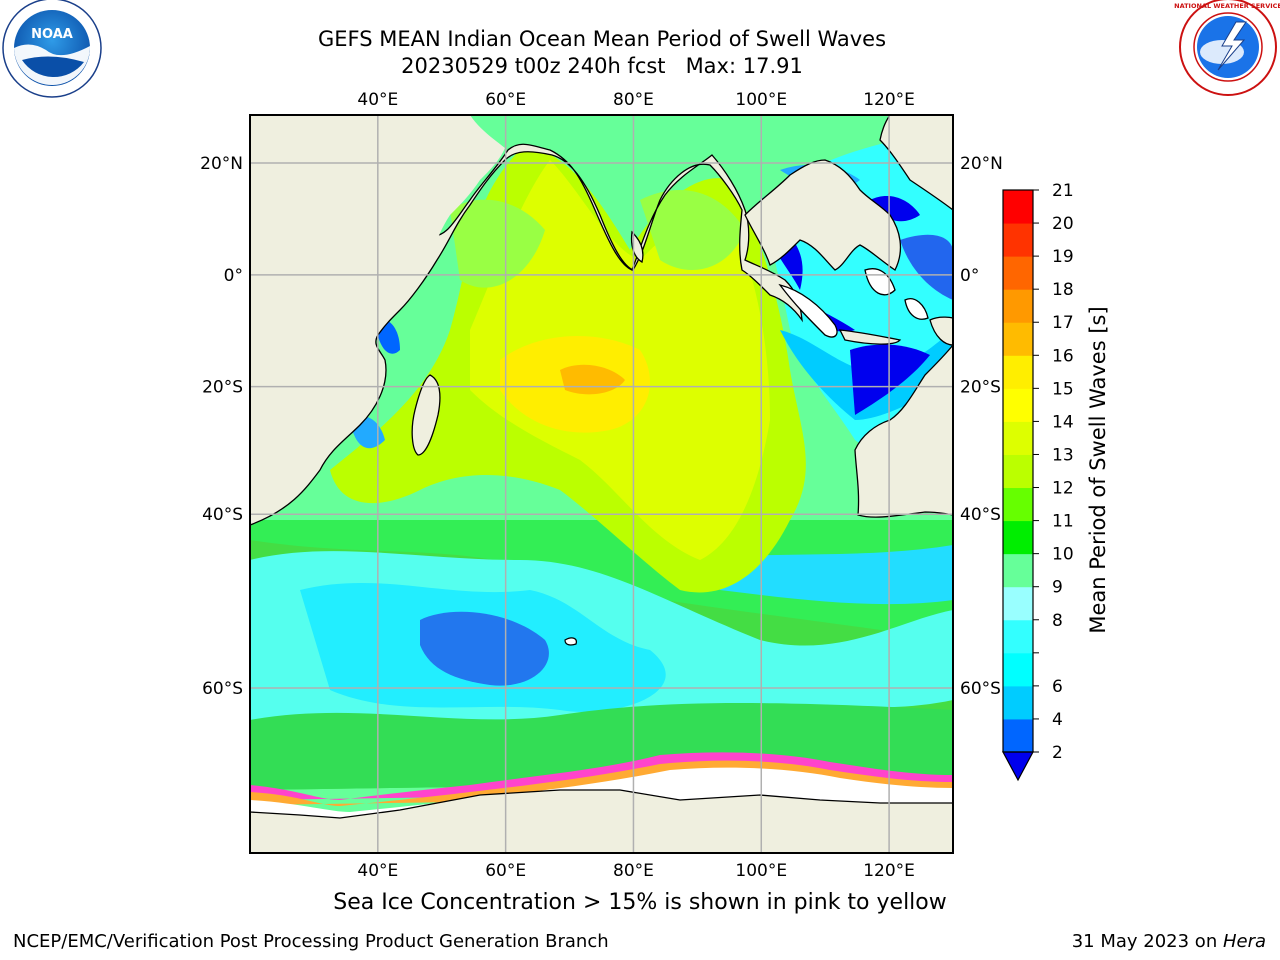 Image resolution: width=1280 pixels, height=960 pixels. Describe the element at coordinates (1063, 323) in the screenshot. I see `colorbar-tick-label: 17` at that location.